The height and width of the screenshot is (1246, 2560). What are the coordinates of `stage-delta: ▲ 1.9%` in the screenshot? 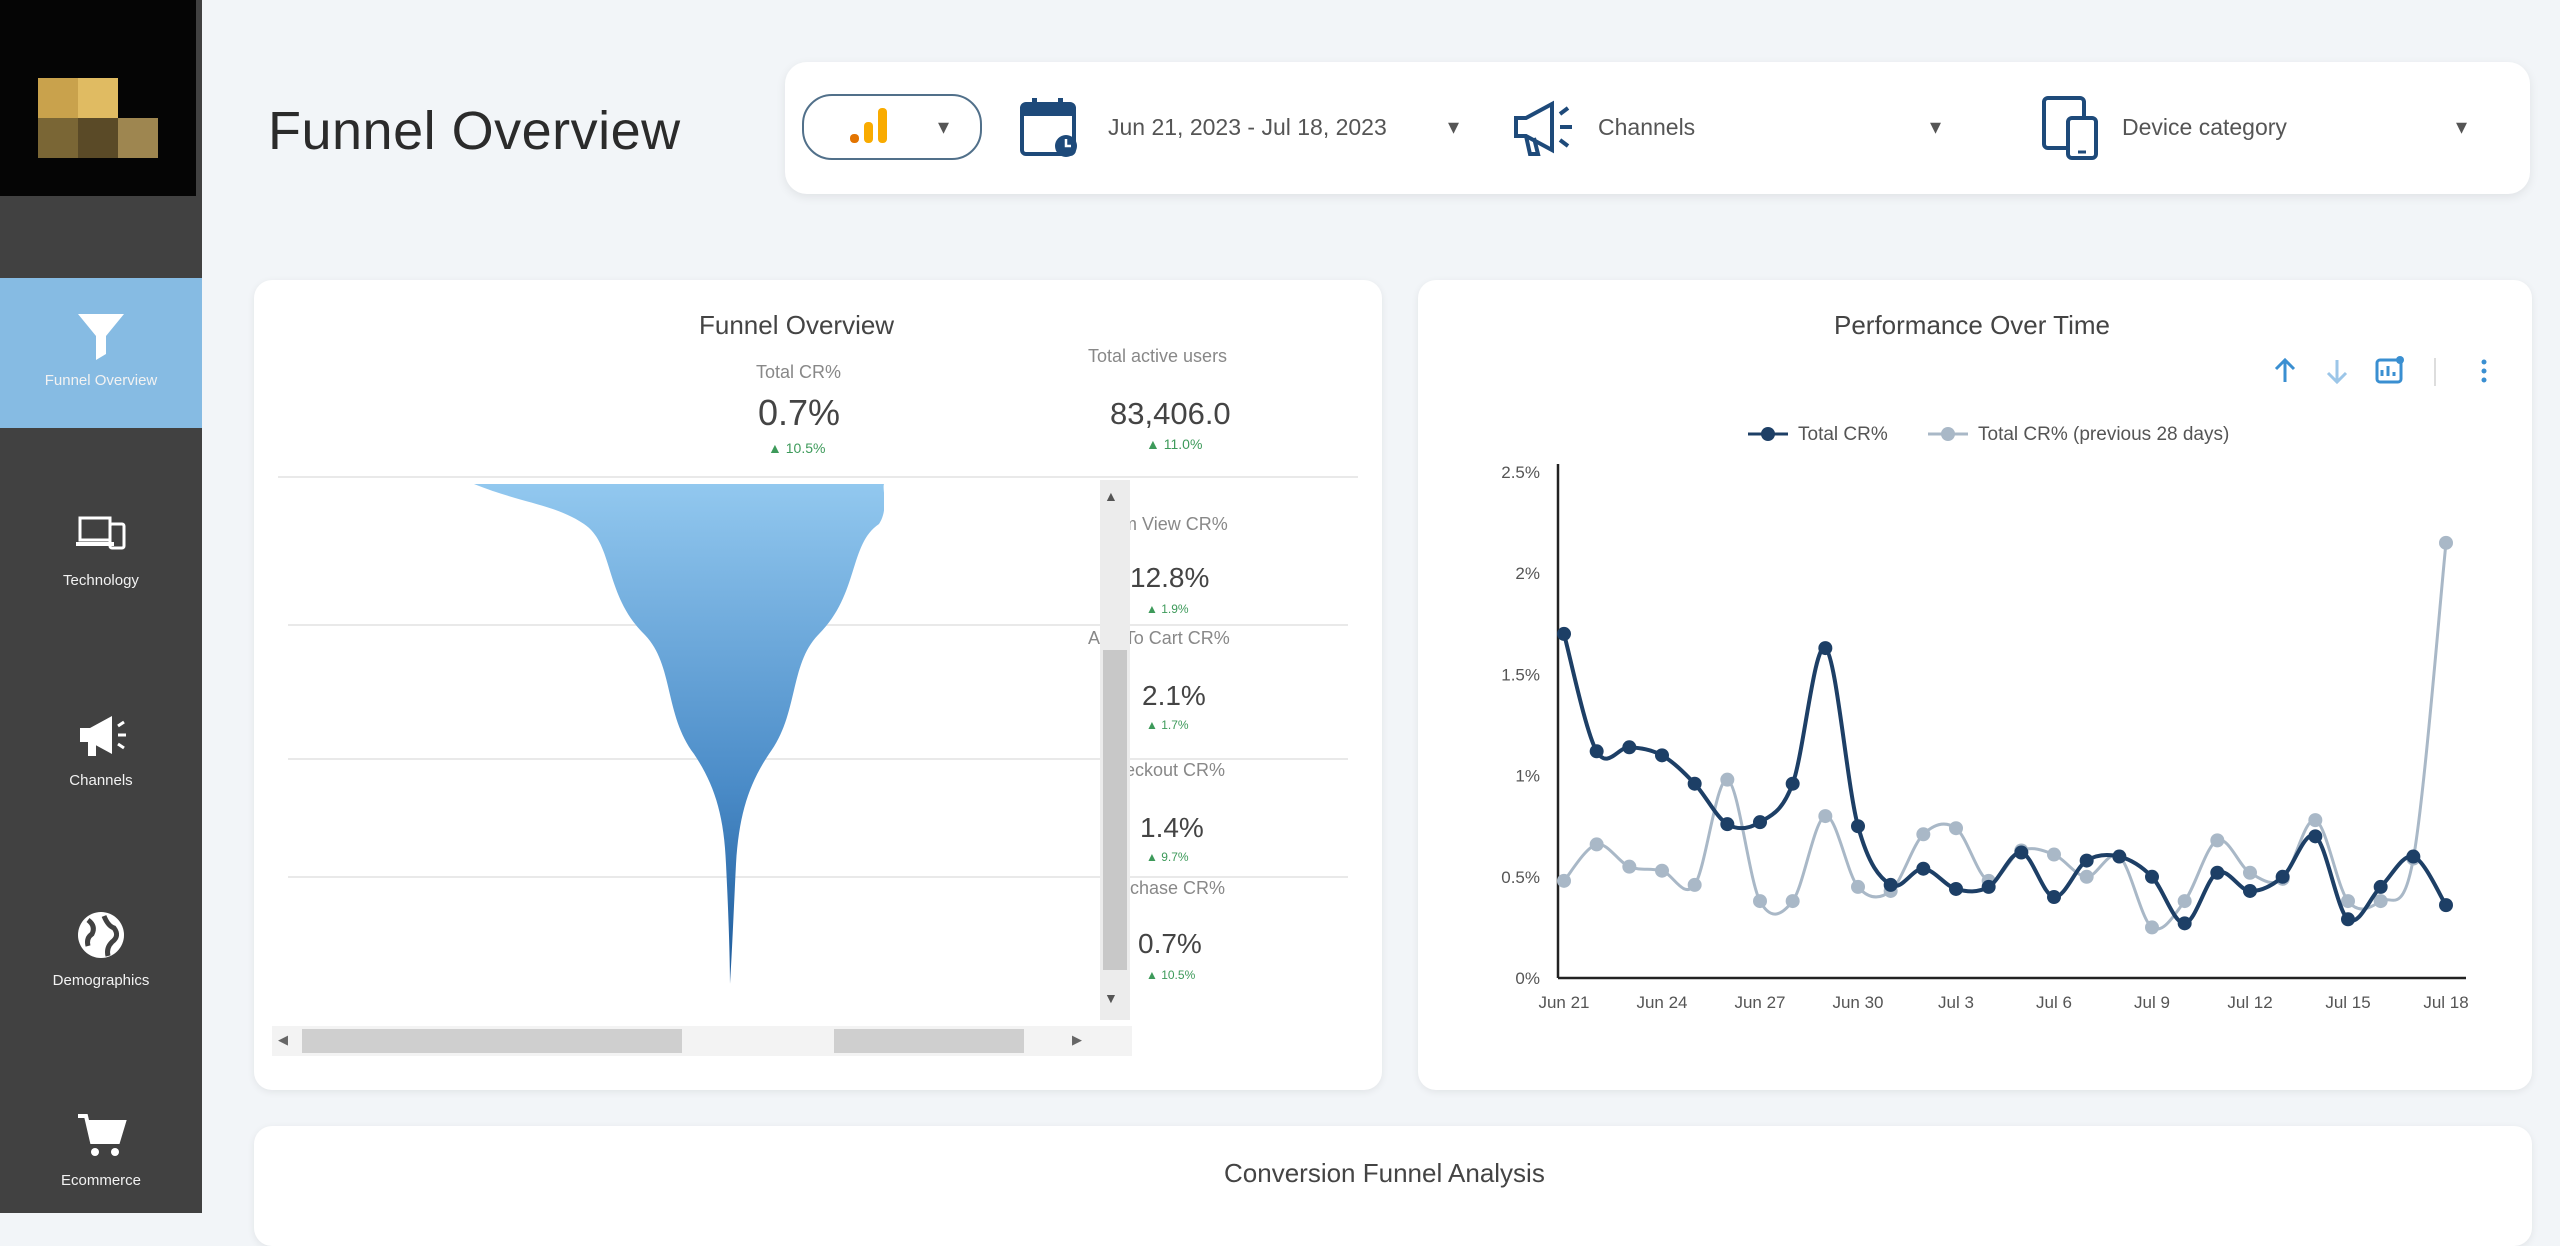 It's located at (1167, 609).